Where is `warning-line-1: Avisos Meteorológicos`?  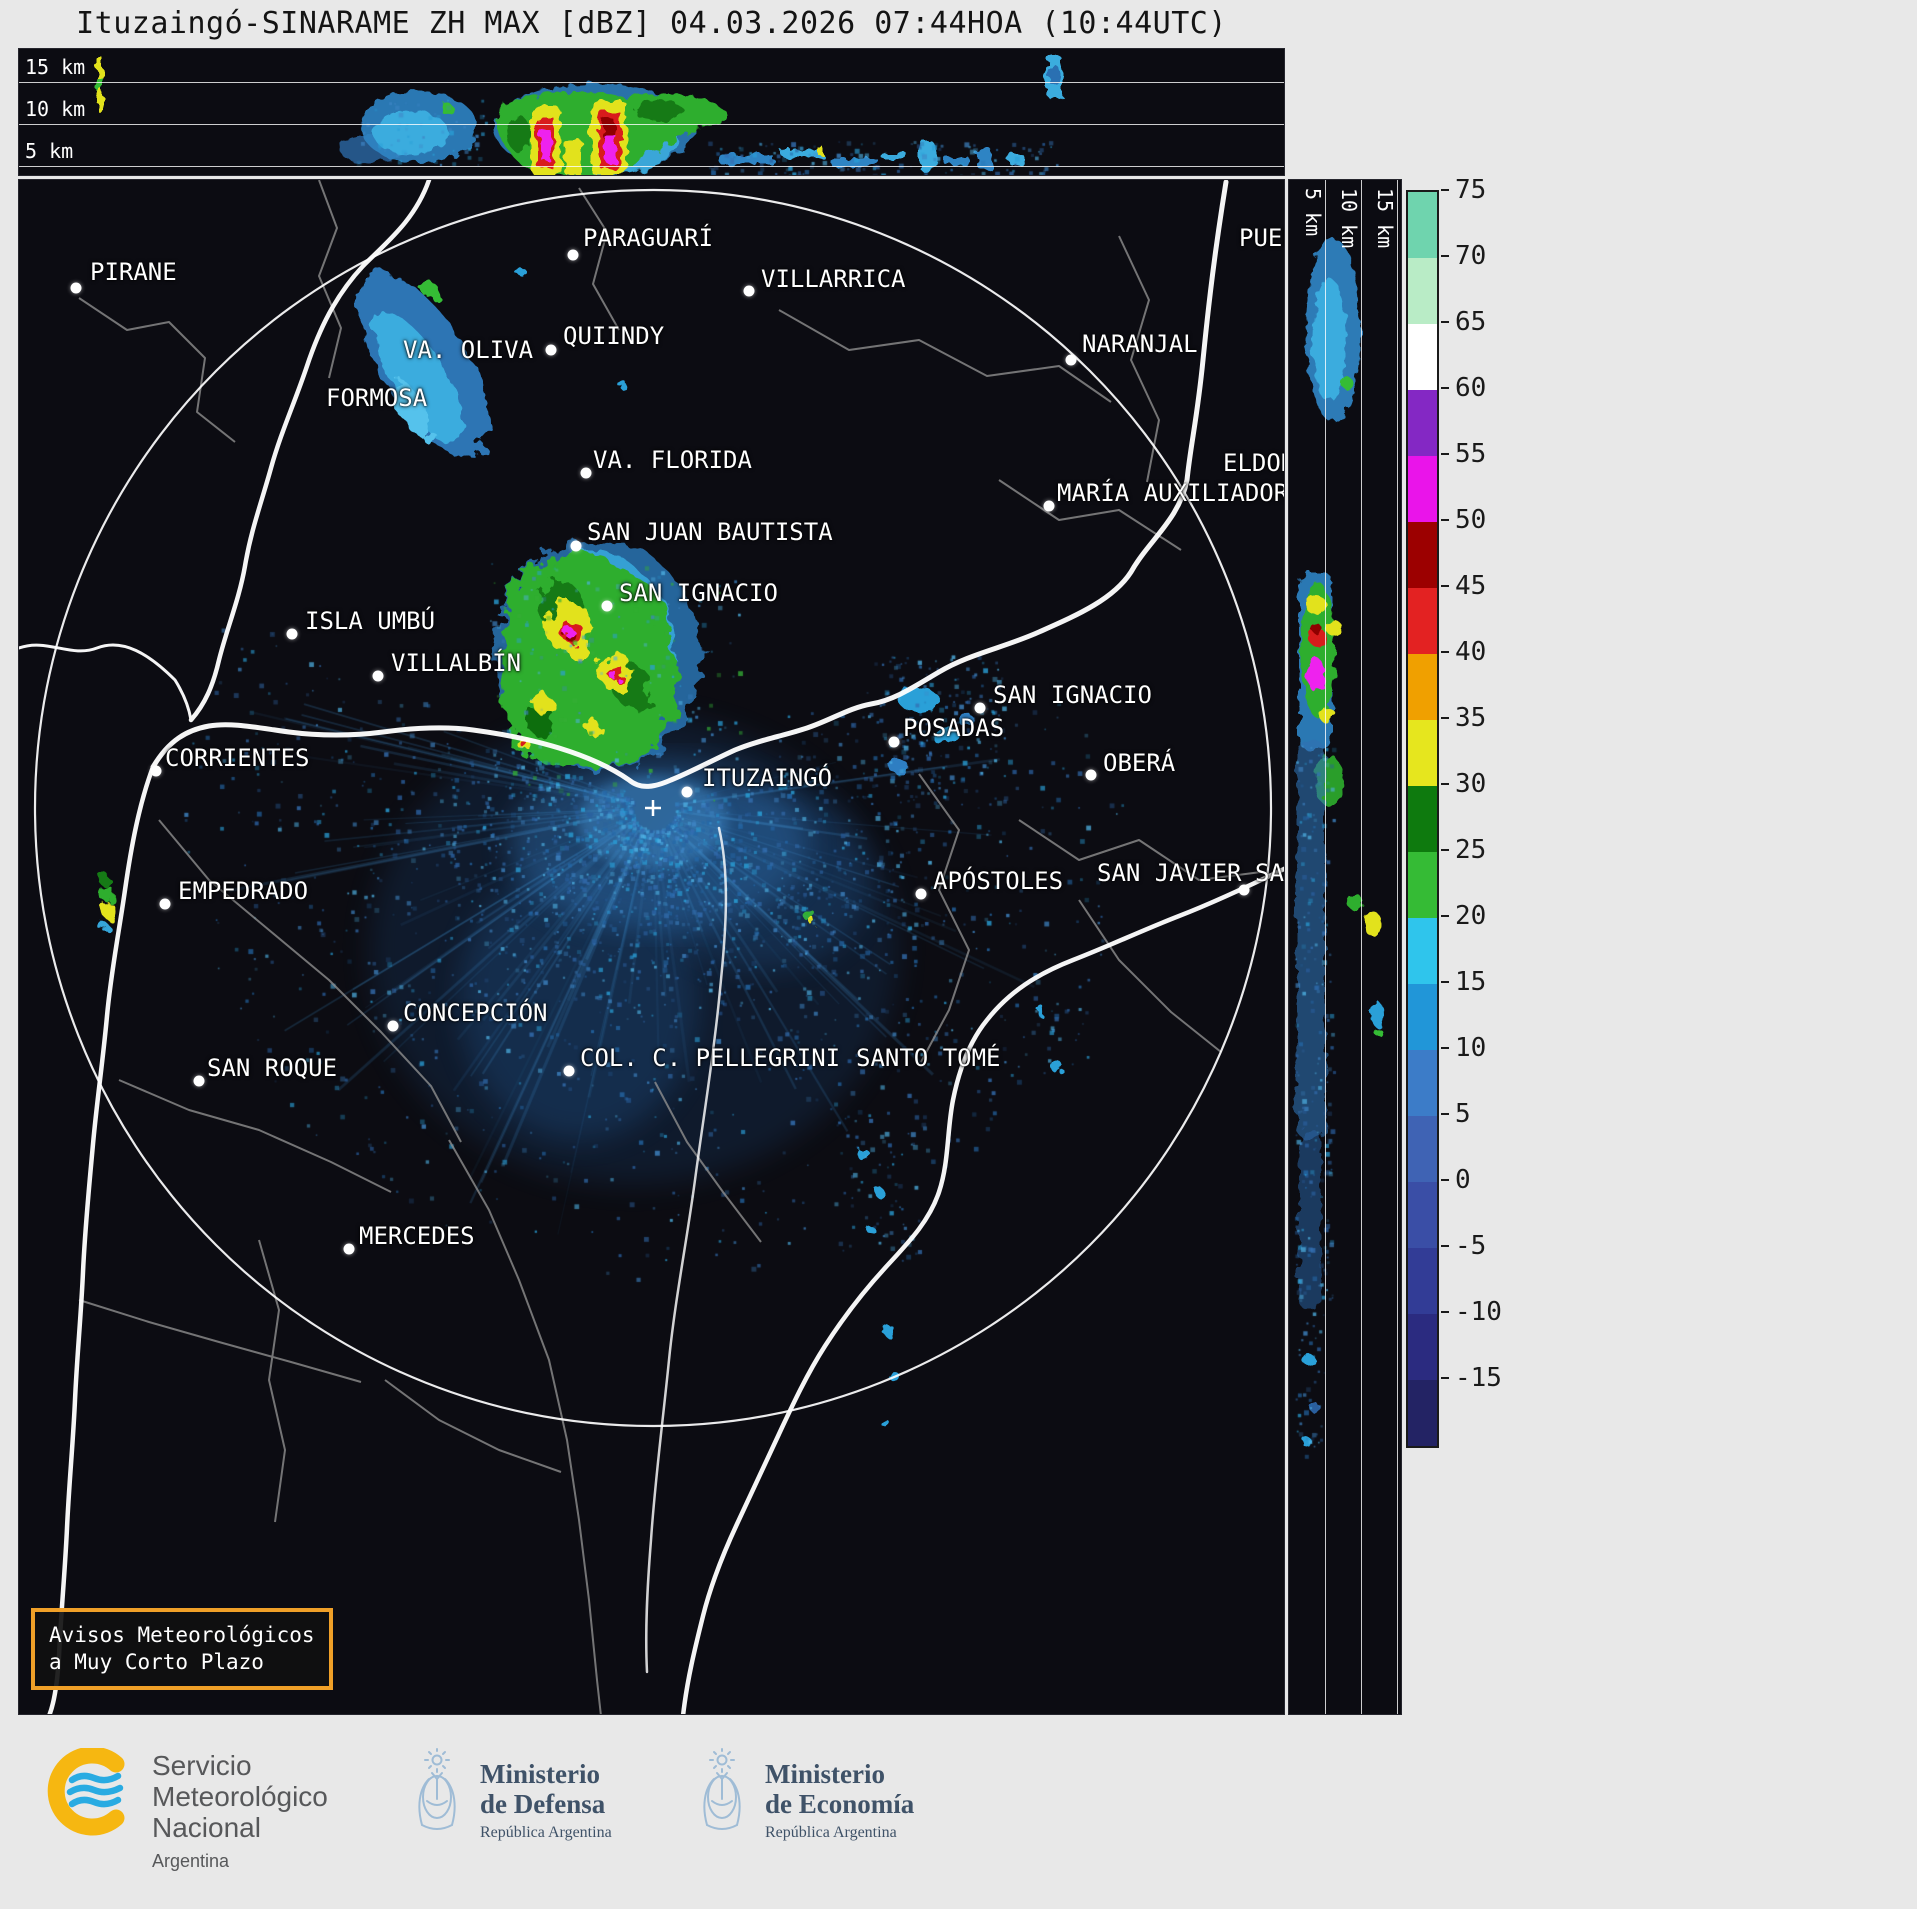
warning-line-1: Avisos Meteorológicos is located at coordinates (182, 1635).